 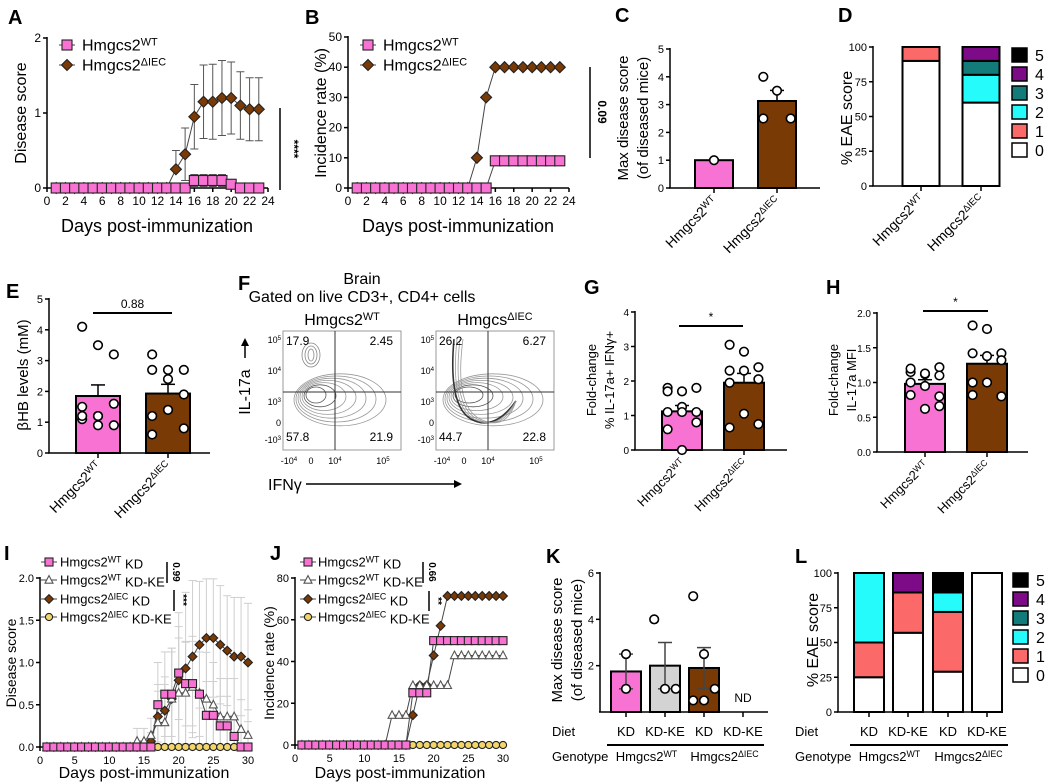 What do you see at coordinates (269, 663) in the screenshot?
I see `y-axis-label: Incidence rate (%)` at bounding box center [269, 663].